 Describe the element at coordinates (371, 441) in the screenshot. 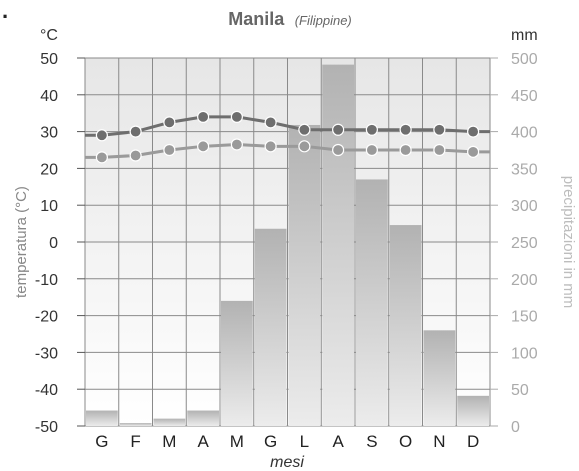

I see `x-tick-label: S` at that location.